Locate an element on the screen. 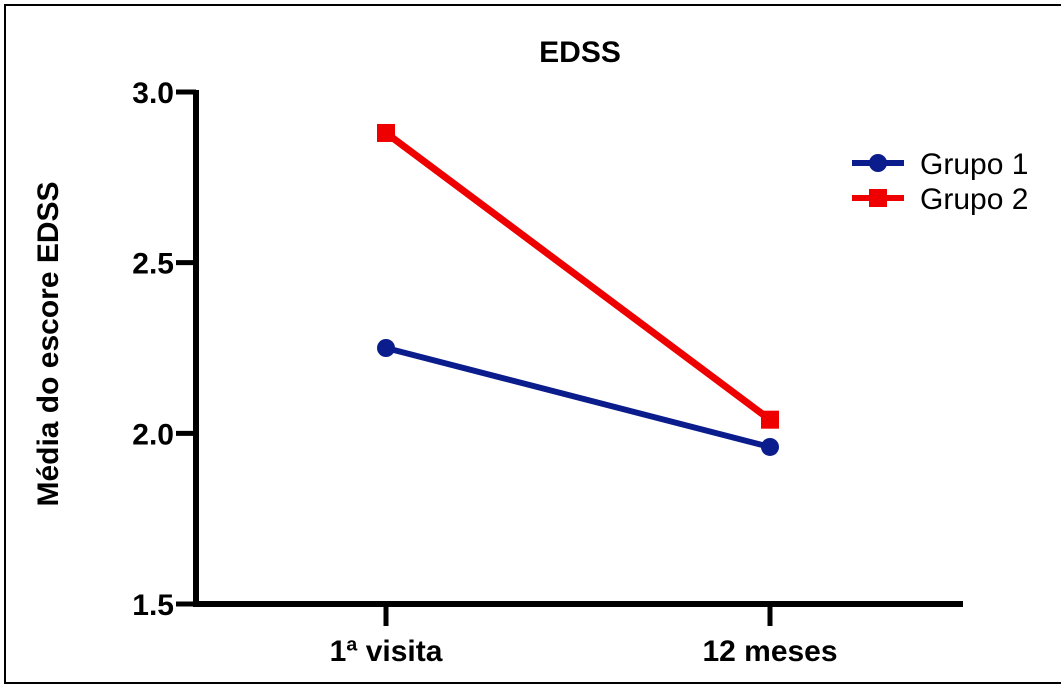  series-line is located at coordinates (578, 397).